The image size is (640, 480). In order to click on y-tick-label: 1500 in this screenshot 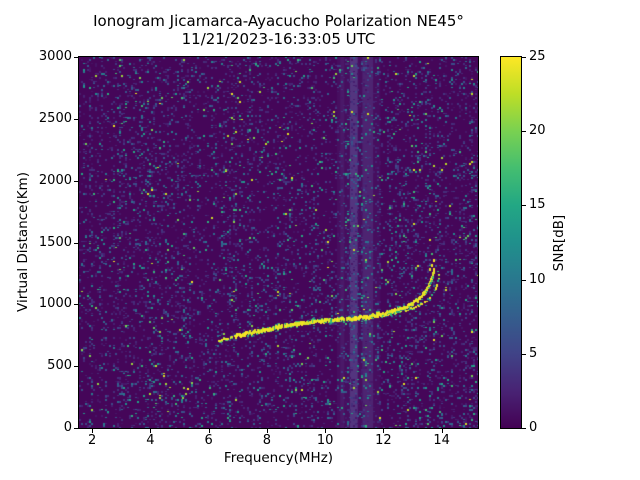, I will do `click(55, 242)`.